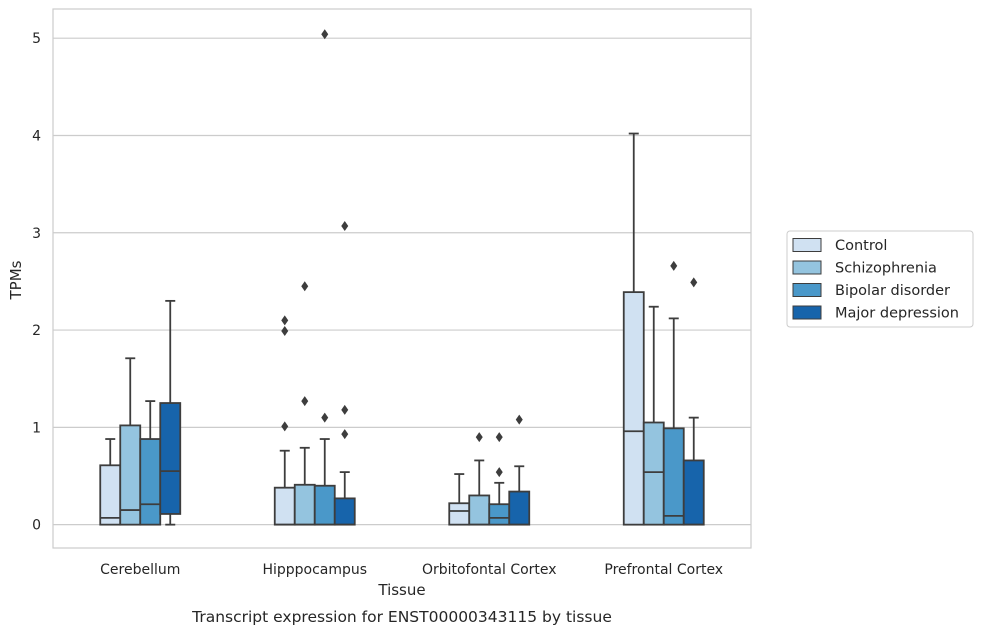 The image size is (983, 634). I want to click on legend-label: Control, so click(861, 246).